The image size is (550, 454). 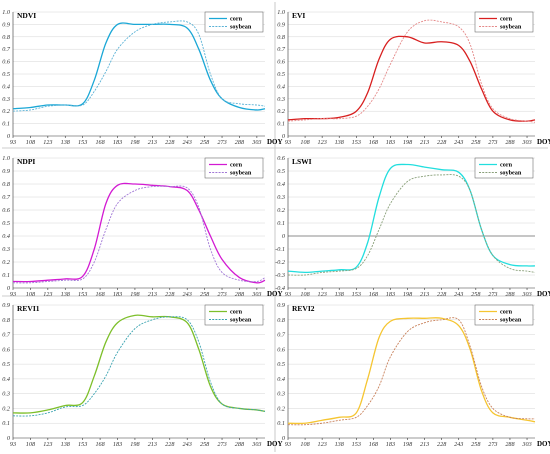 I want to click on y-tick-label: -0.3, so click(x=280, y=275).